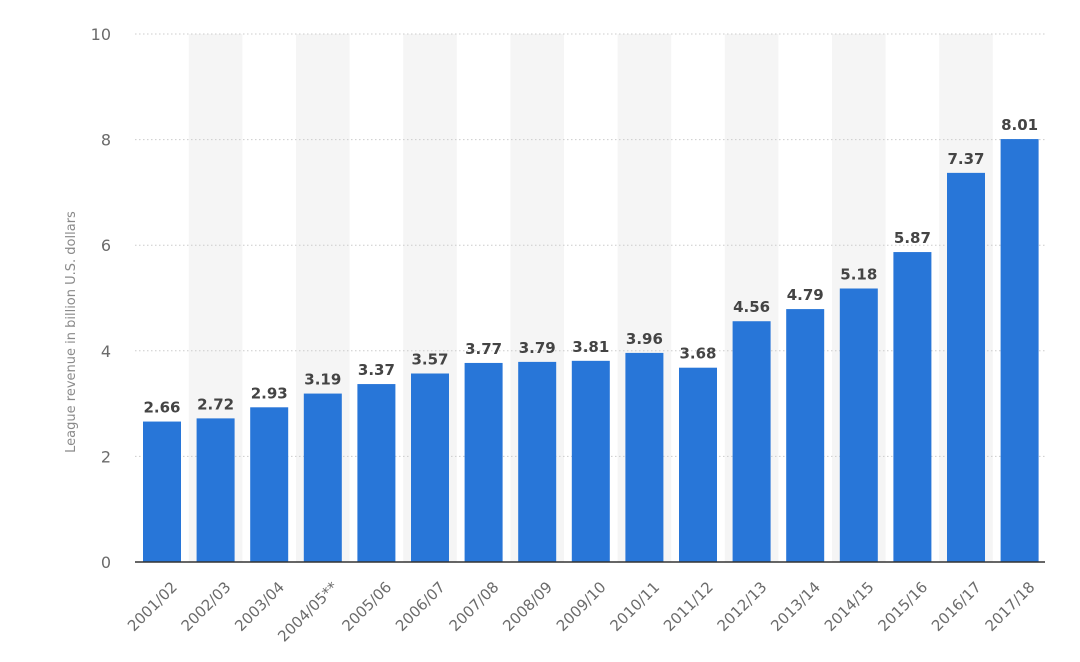 This screenshot has height=662, width=1080. I want to click on x-tick-label: 2006/07, so click(420, 606).